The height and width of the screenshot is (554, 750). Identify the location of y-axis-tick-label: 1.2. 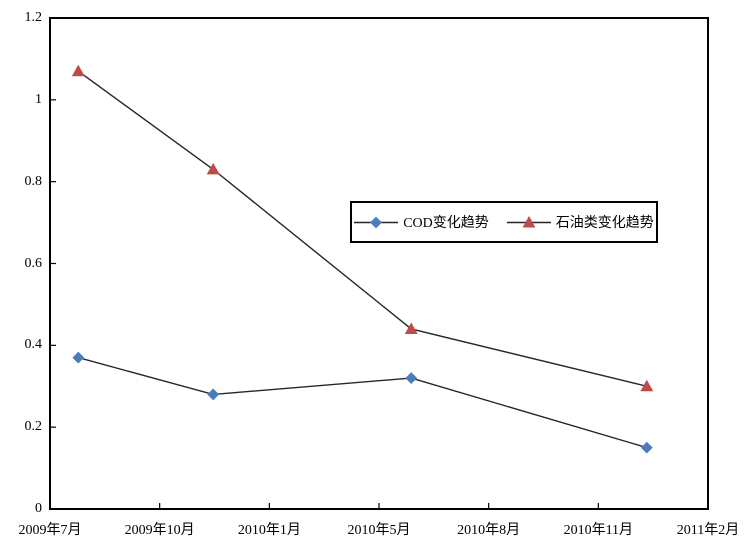
(33, 17).